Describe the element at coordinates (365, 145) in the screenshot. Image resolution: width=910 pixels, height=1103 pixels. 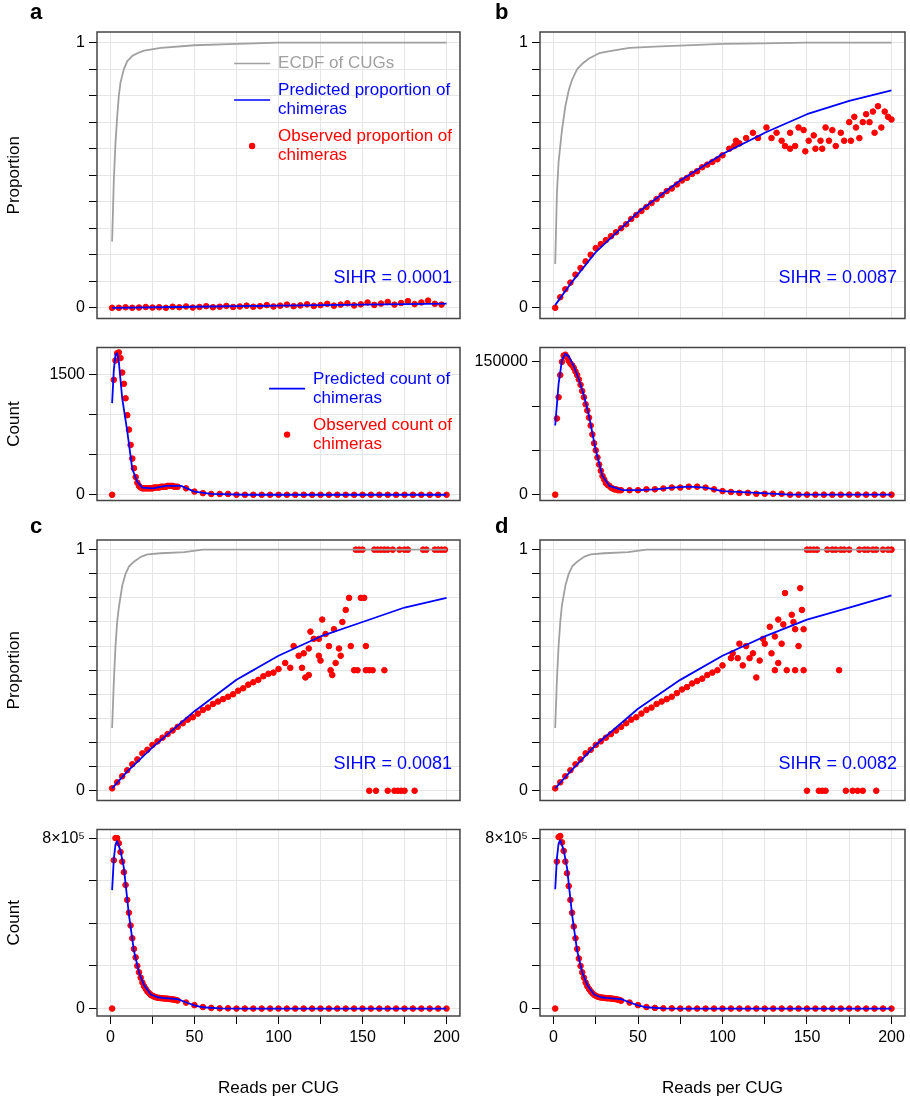
I see `legend-label: Observed proportion of chimeras` at that location.